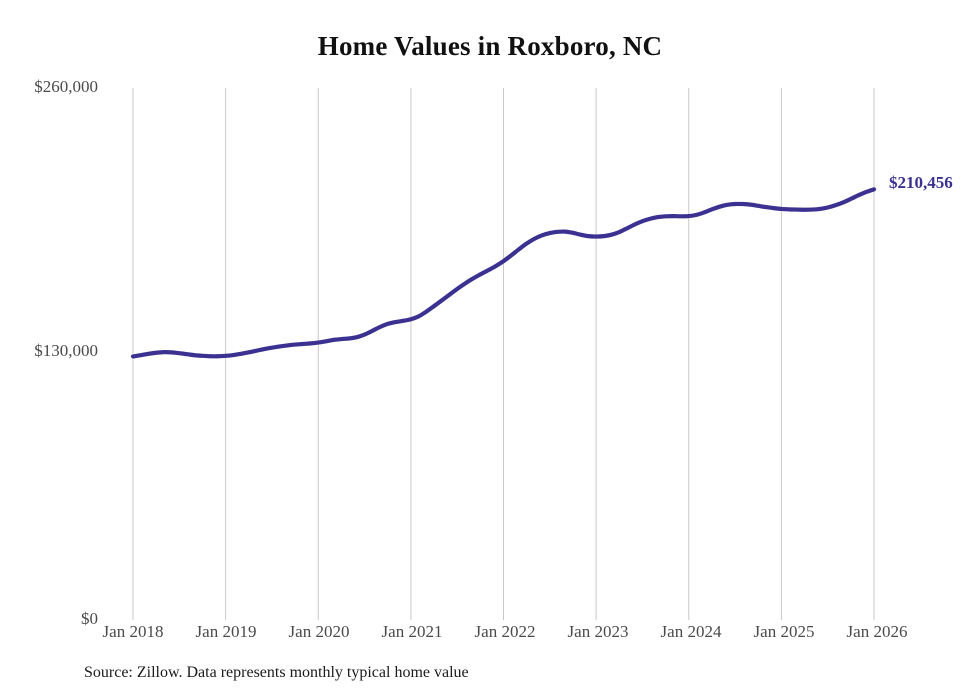 The image size is (980, 699). I want to click on xtick-label-jan-2020: Jan 2020, so click(319, 631).